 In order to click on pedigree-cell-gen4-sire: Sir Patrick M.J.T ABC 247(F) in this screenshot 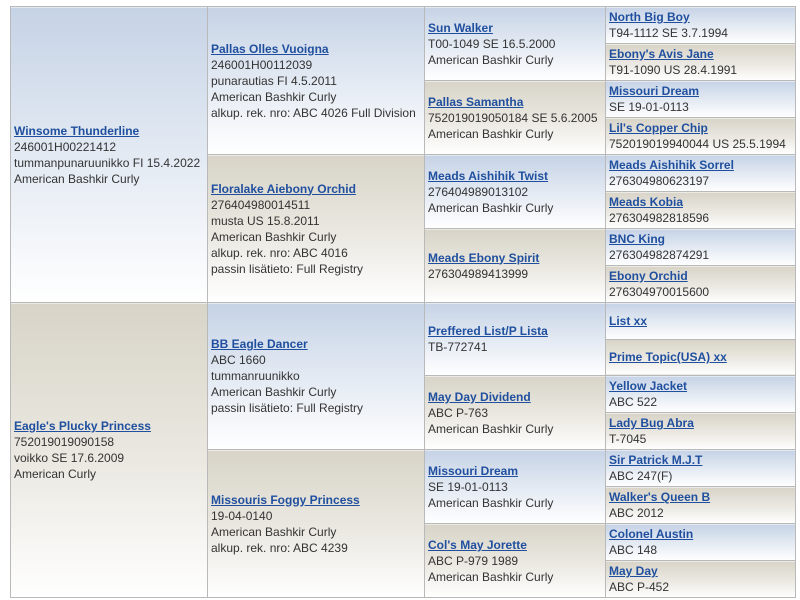, I will do `click(700, 468)`.